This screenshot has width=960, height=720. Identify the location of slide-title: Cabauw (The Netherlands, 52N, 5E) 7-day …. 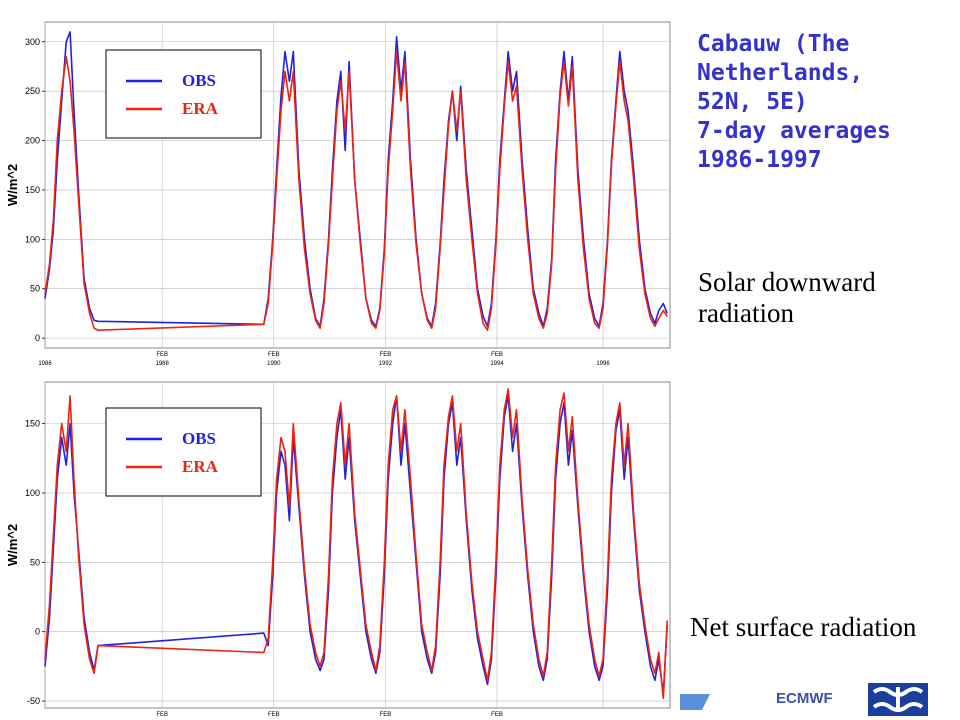
(826, 102).